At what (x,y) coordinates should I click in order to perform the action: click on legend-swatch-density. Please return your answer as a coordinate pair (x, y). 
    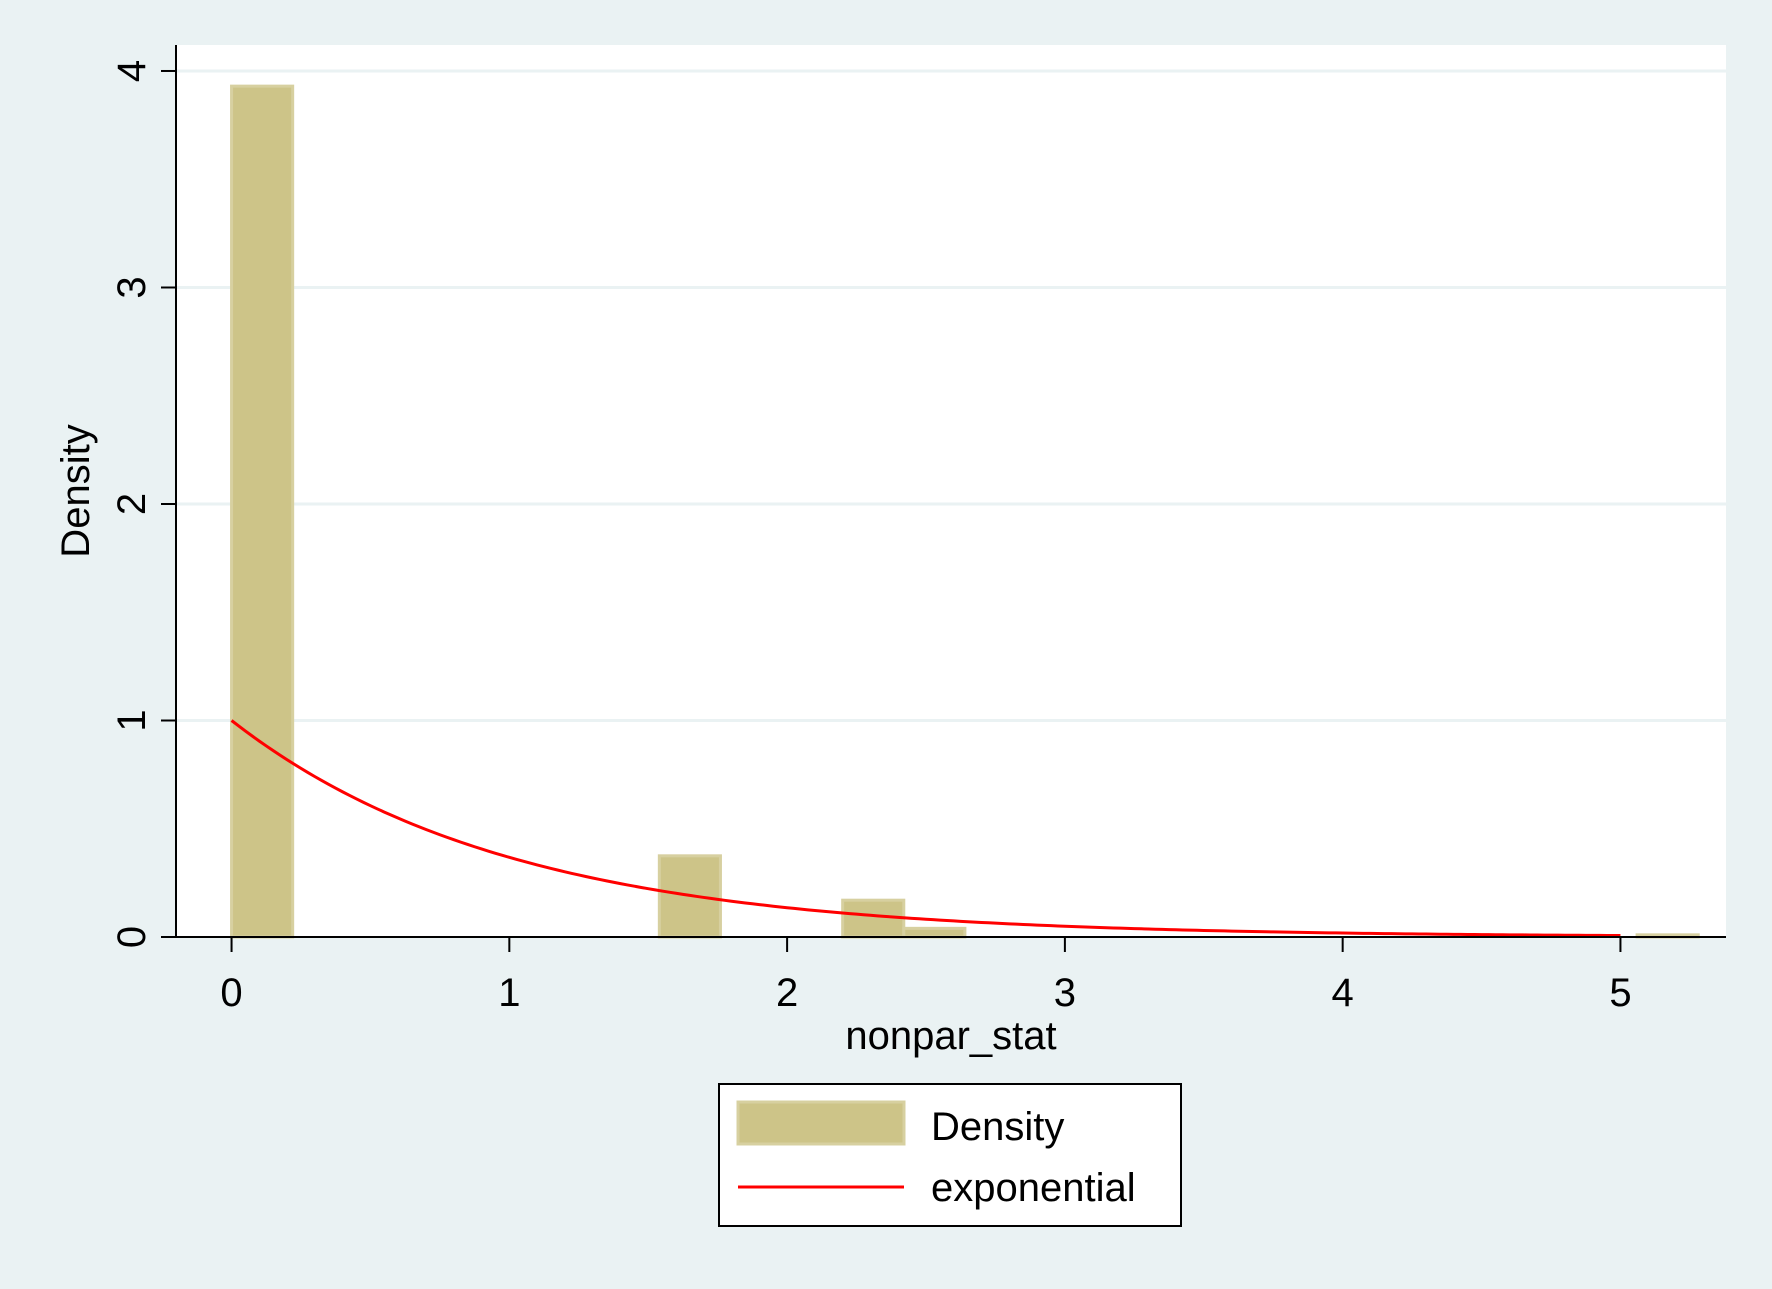
    Looking at the image, I should click on (821, 1123).